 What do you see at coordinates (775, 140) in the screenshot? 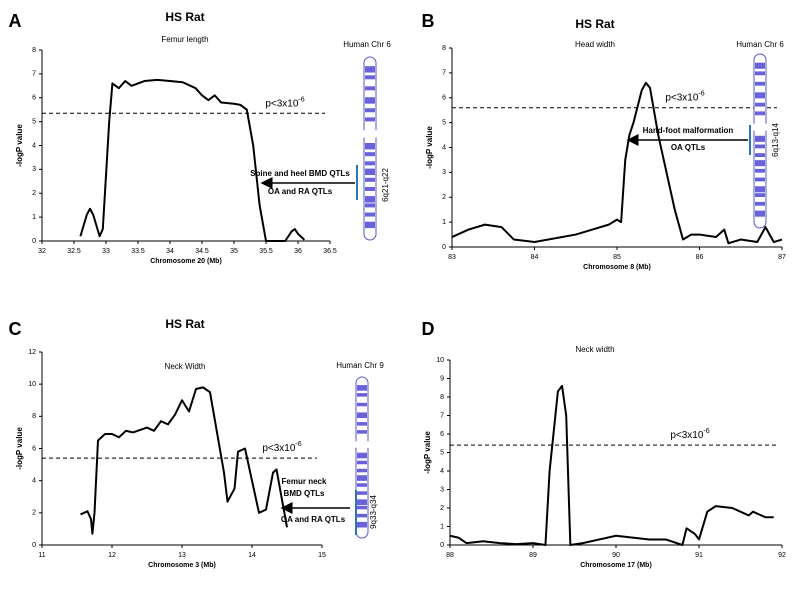
I see `band-label: 6q13-q14` at bounding box center [775, 140].